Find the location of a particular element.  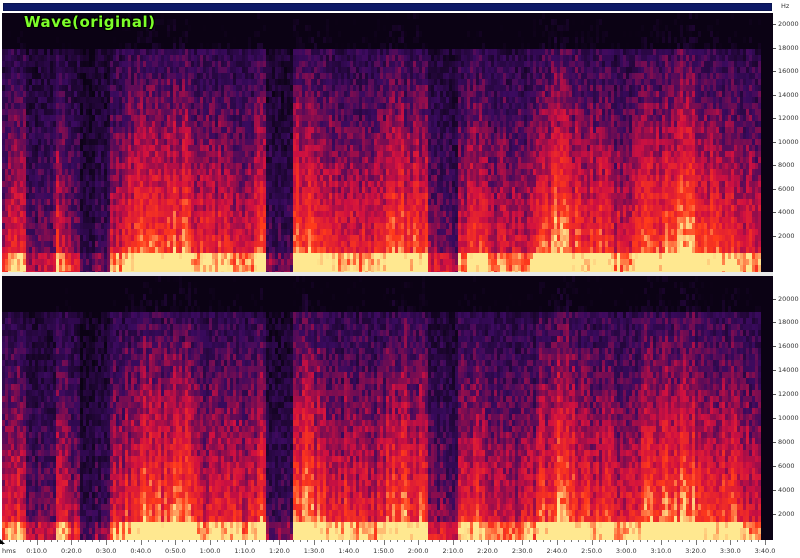

time-tick-label: 2:40.0 is located at coordinates (557, 551).